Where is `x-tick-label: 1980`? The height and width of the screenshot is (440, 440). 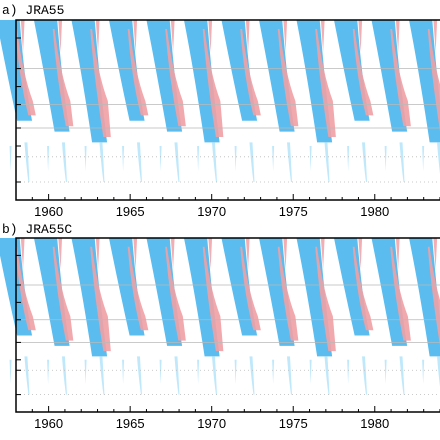
x-tick-label: 1980 is located at coordinates (374, 423).